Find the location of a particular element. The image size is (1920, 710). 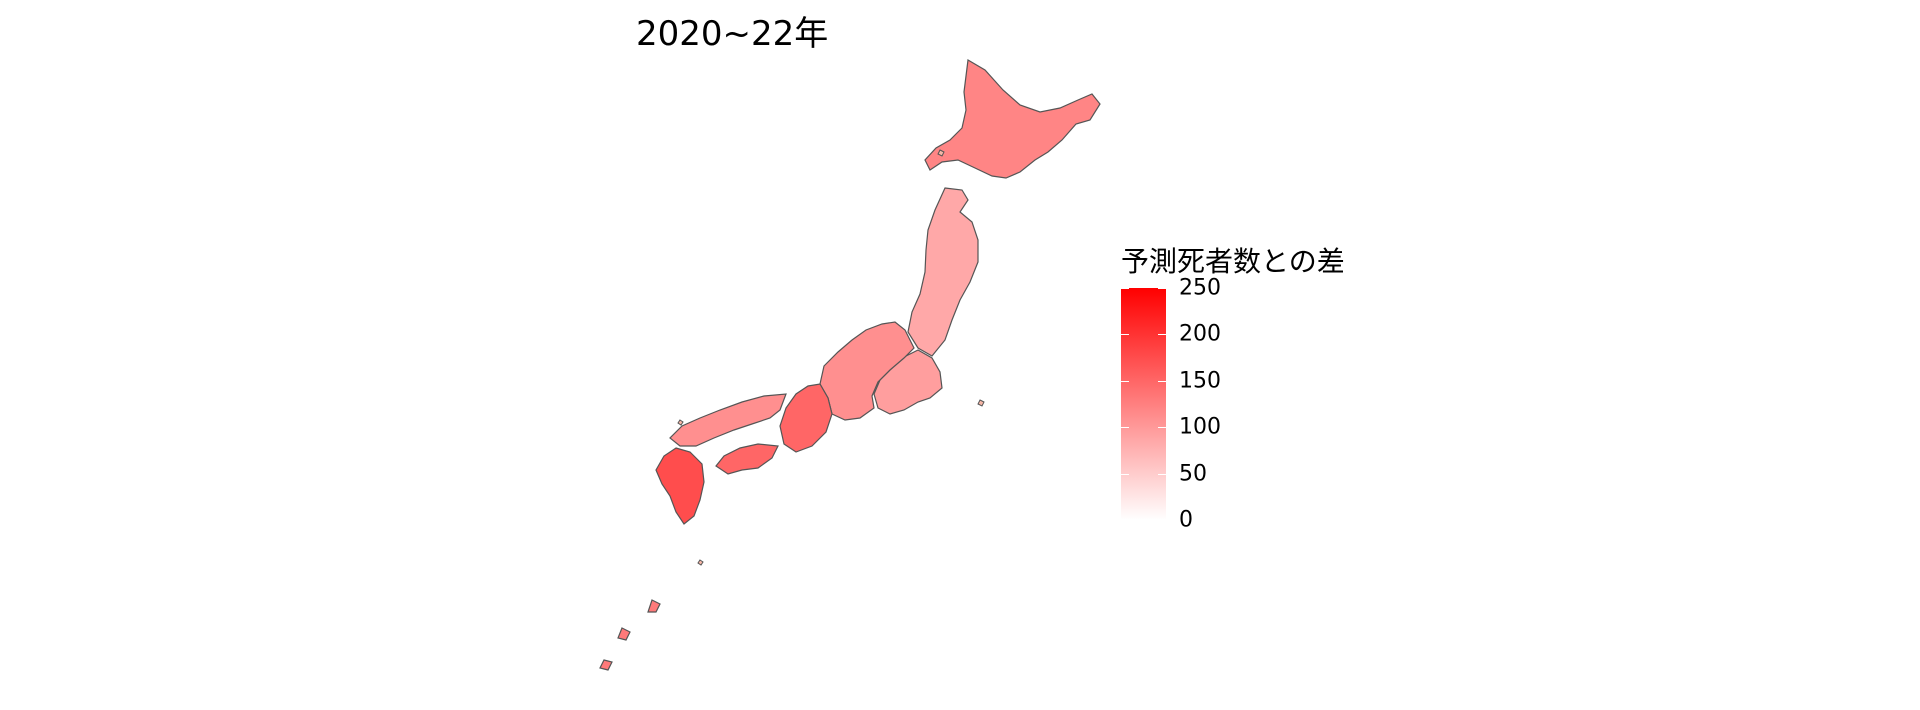

region-hokkaido is located at coordinates (1012, 119).